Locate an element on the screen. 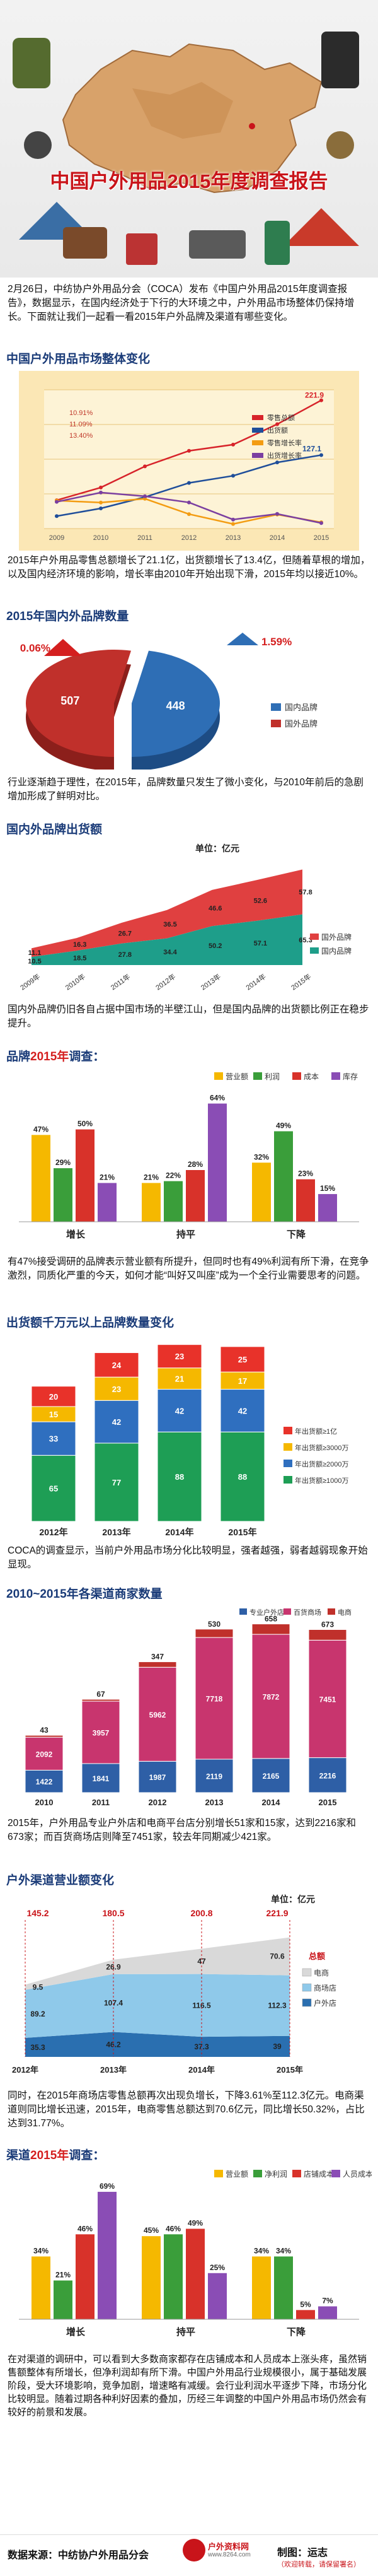 The image size is (378, 2576). legend-label: 库存 is located at coordinates (350, 1076).